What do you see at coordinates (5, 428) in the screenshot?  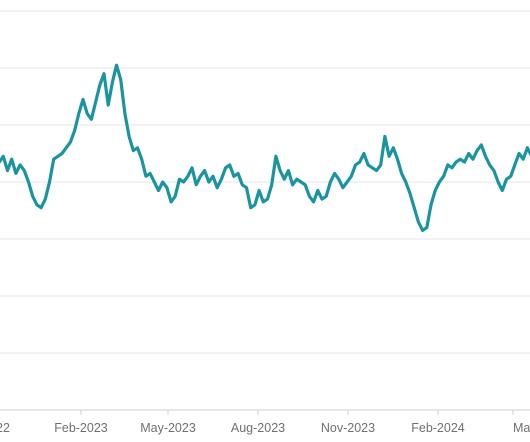 I see `x-tick-label: 2022` at bounding box center [5, 428].